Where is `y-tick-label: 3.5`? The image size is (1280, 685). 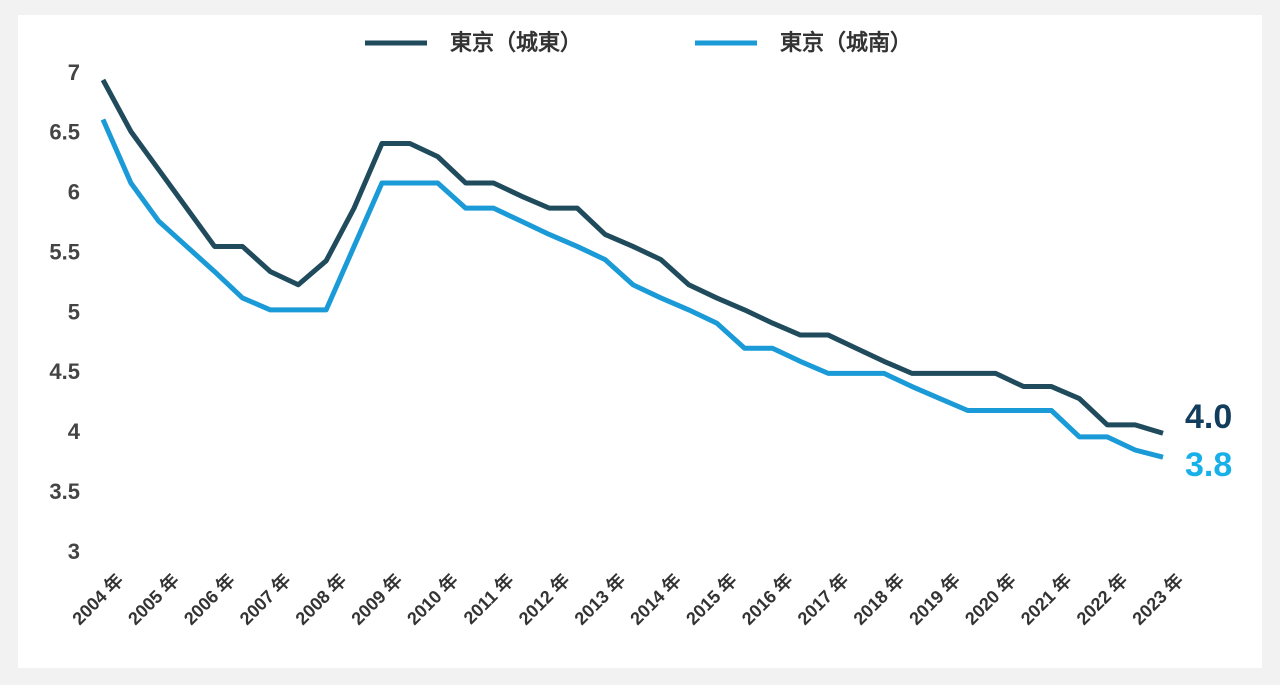
y-tick-label: 3.5 is located at coordinates (64, 491).